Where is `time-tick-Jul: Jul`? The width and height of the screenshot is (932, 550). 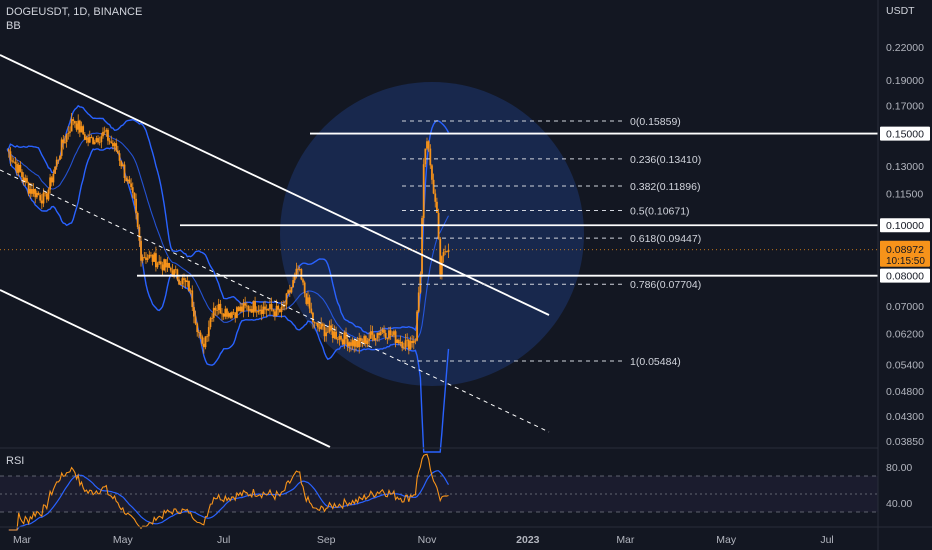 time-tick-Jul: Jul is located at coordinates (223, 540).